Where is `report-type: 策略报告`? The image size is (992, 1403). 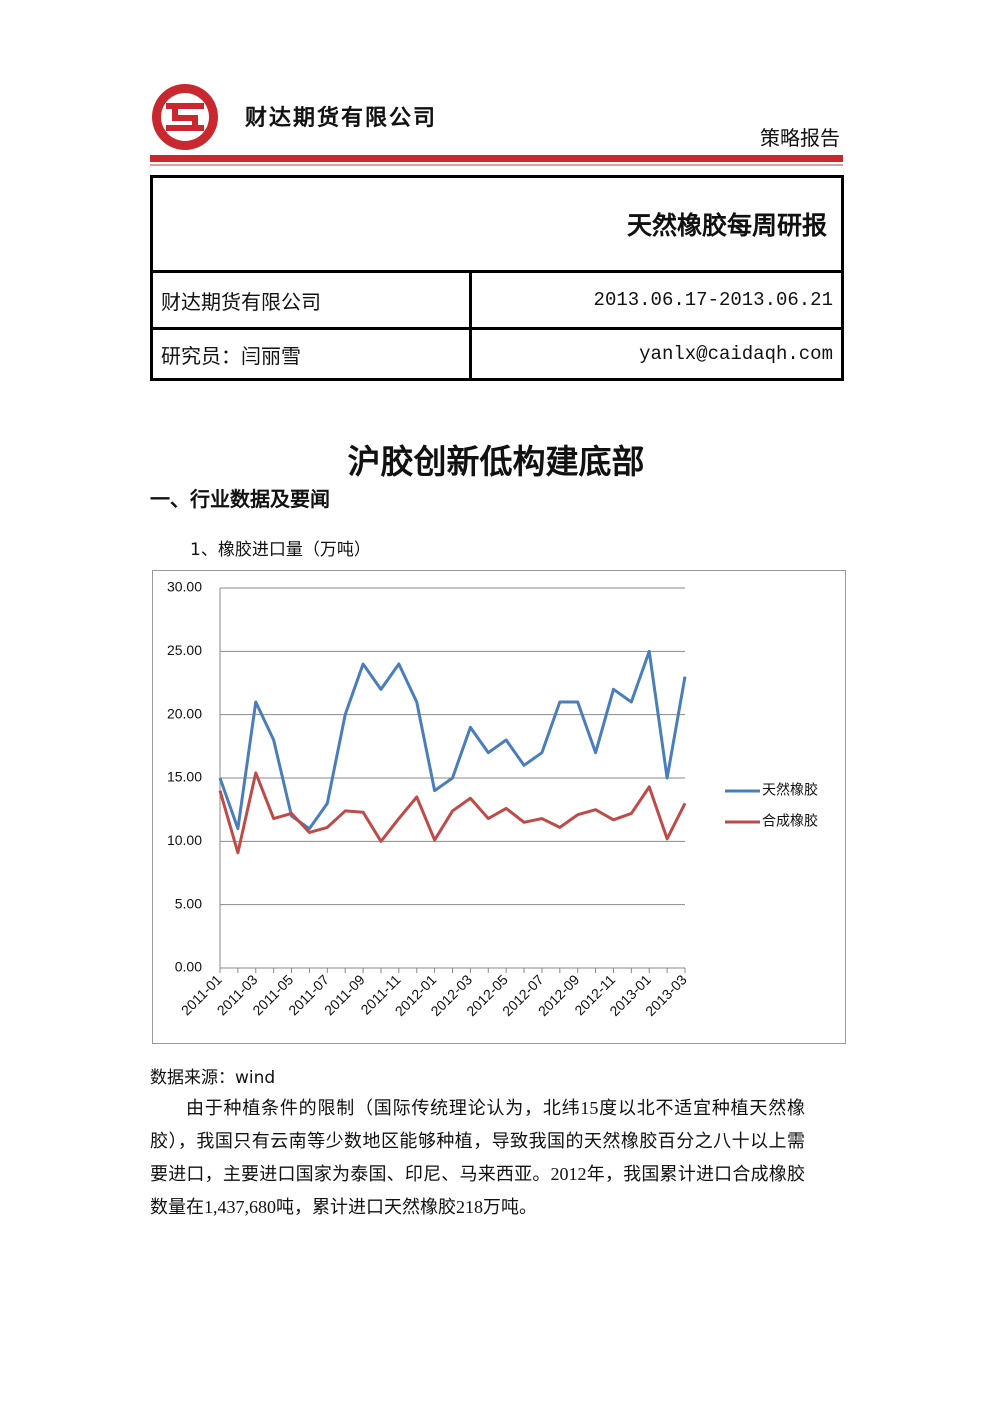
report-type: 策略报告 is located at coordinates (800, 138).